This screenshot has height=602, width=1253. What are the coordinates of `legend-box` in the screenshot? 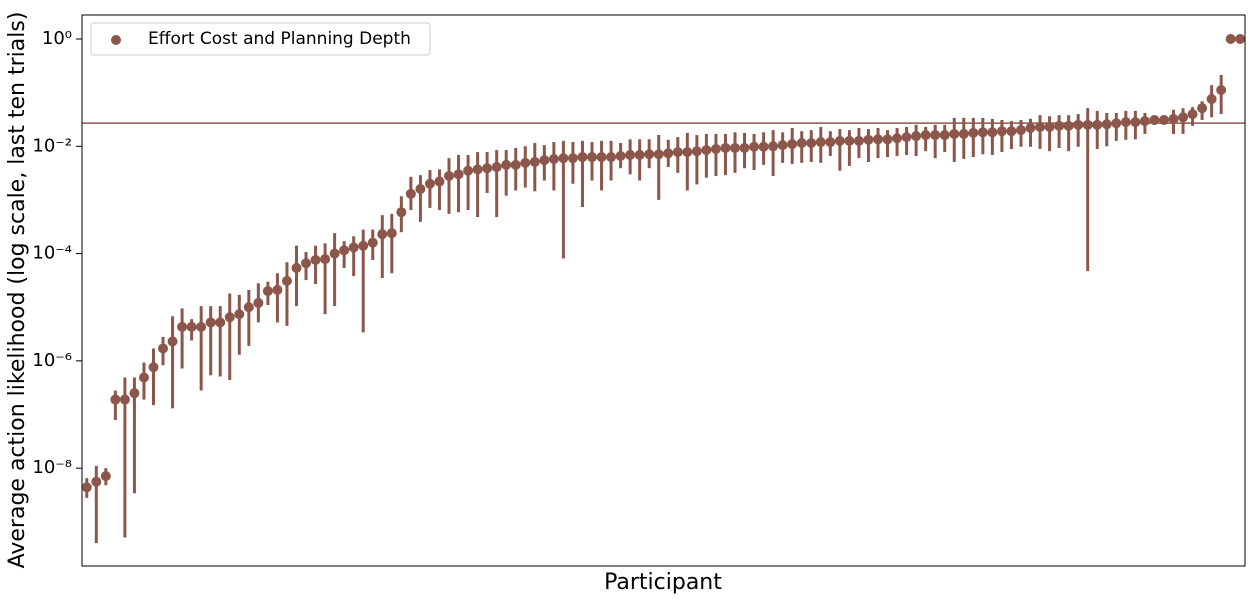 It's located at (260, 39).